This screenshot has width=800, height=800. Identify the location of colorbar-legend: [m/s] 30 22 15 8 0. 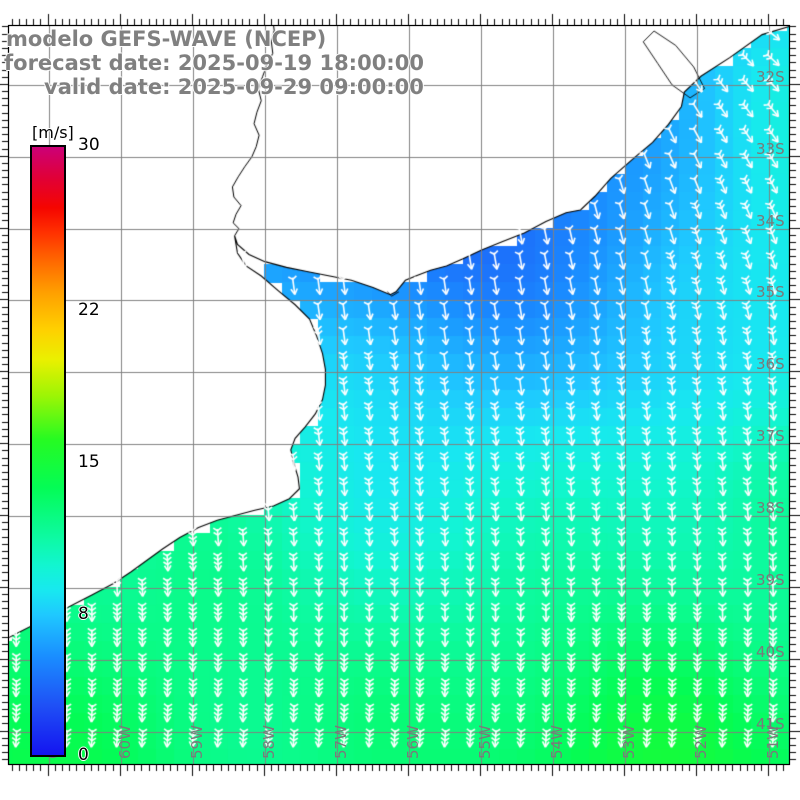
(65, 444).